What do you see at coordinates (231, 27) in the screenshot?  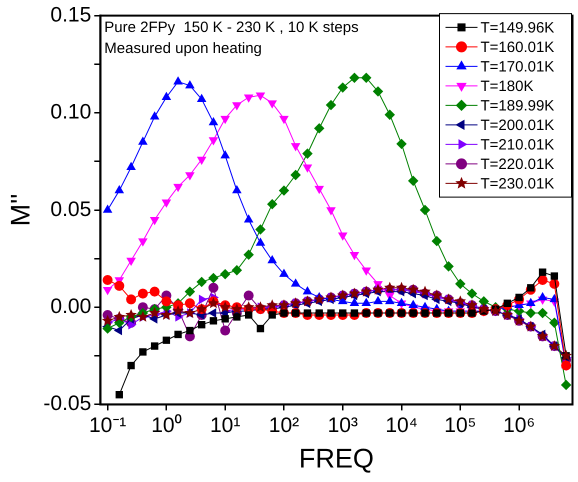 I see `annotation: Pure 2FPy 150 K - 230 K , 10 K steps` at bounding box center [231, 27].